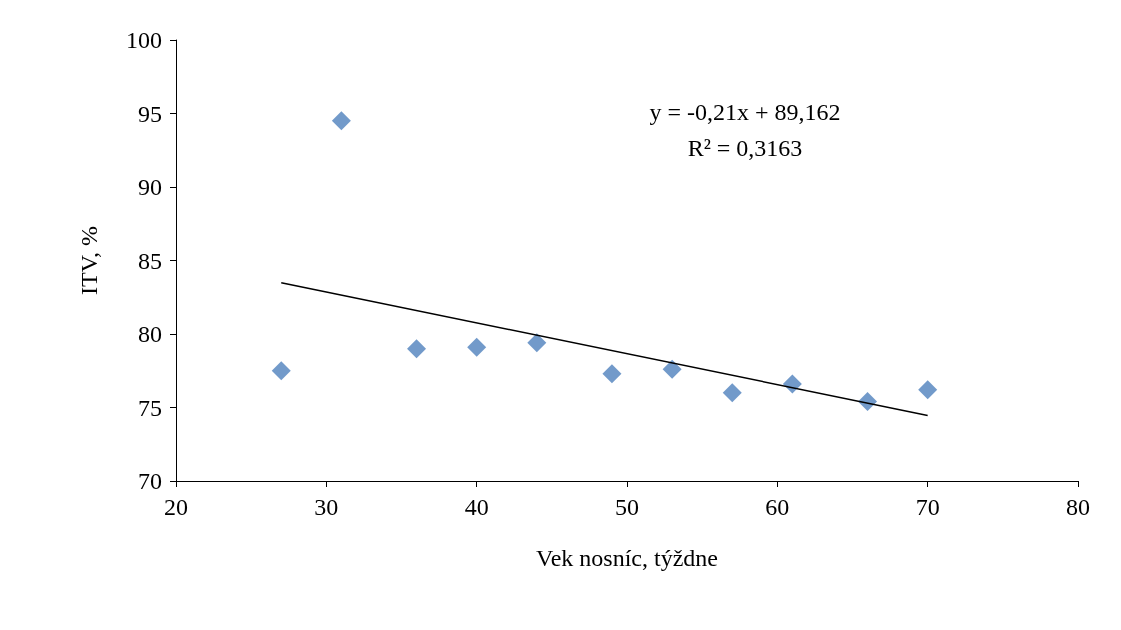 The width and height of the screenshot is (1121, 630). What do you see at coordinates (777, 507) in the screenshot?
I see `x-tick-label: 60` at bounding box center [777, 507].